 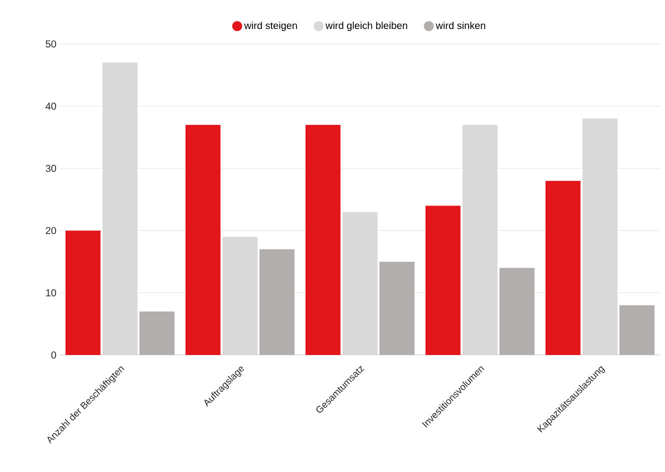 What do you see at coordinates (51, 292) in the screenshot?
I see `y-tick-label: 10` at bounding box center [51, 292].